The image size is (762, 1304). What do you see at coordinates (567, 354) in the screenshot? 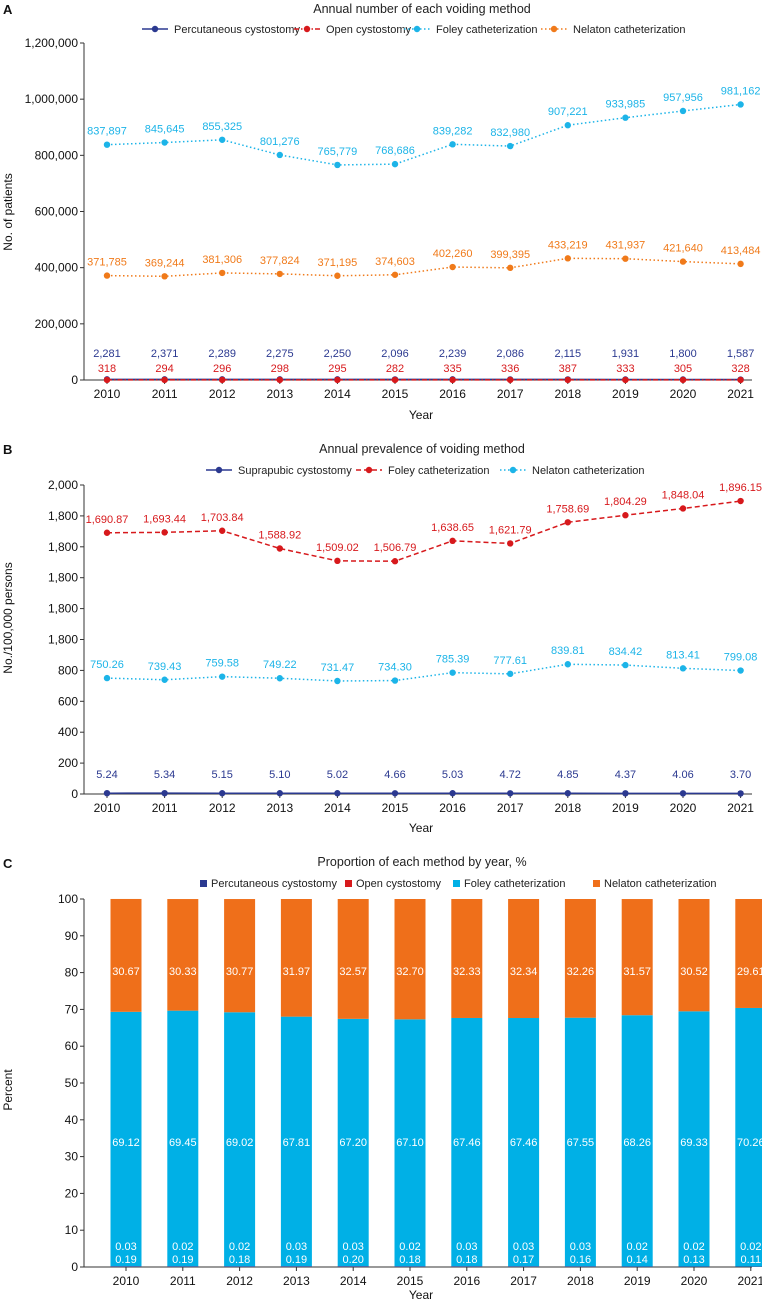
I see `data-label: 2,115` at bounding box center [567, 354].